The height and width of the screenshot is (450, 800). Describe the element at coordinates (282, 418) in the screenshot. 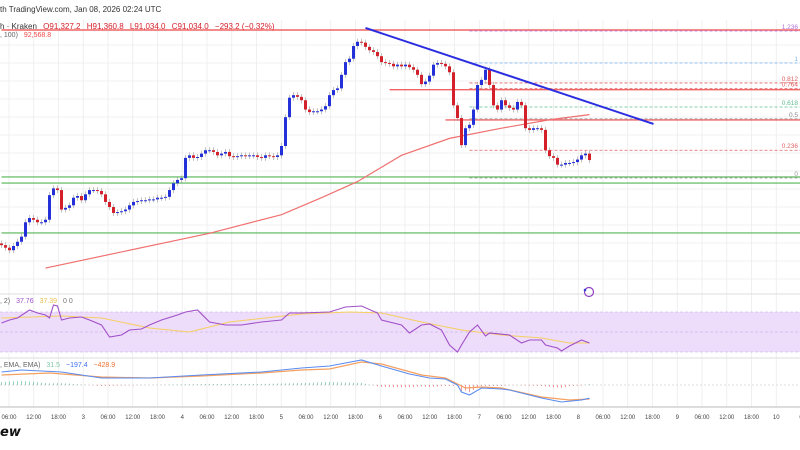

I see `time-tick-label: 5` at that location.